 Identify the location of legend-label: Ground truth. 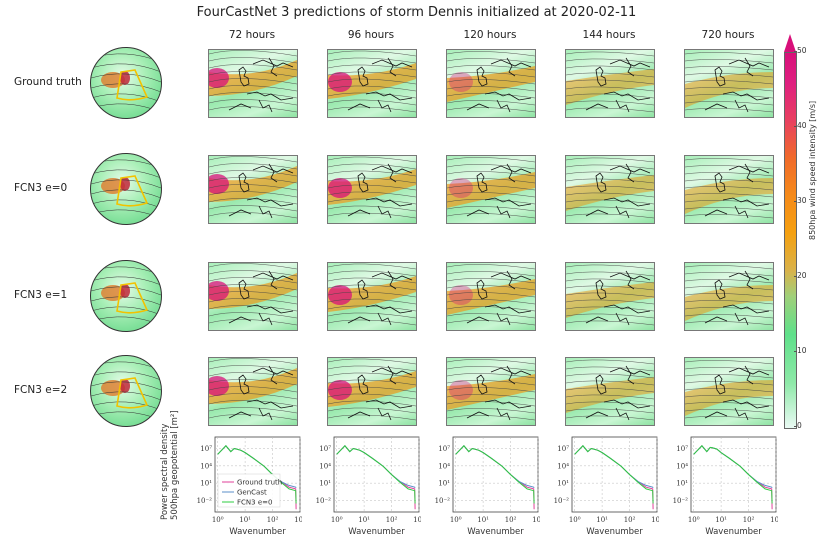
(259, 483).